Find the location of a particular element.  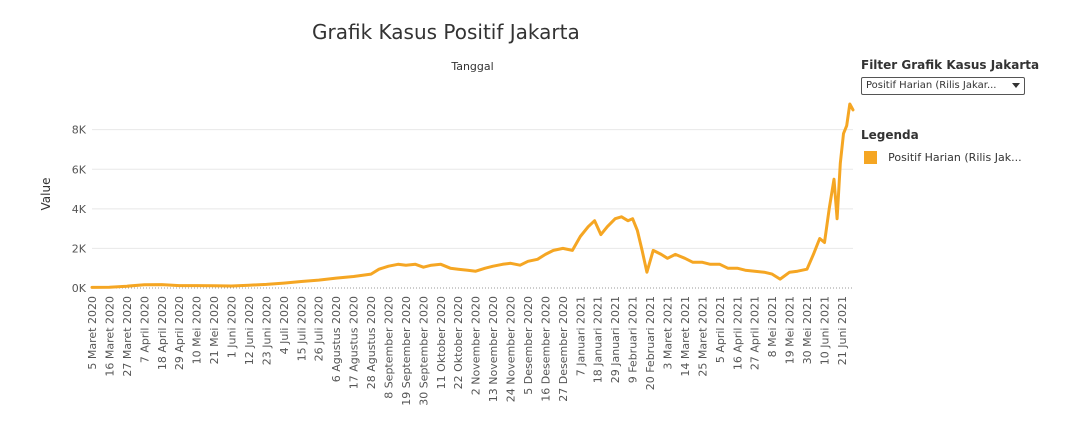

x-tick-label: 7 Januari 2021 is located at coordinates (580, 336).